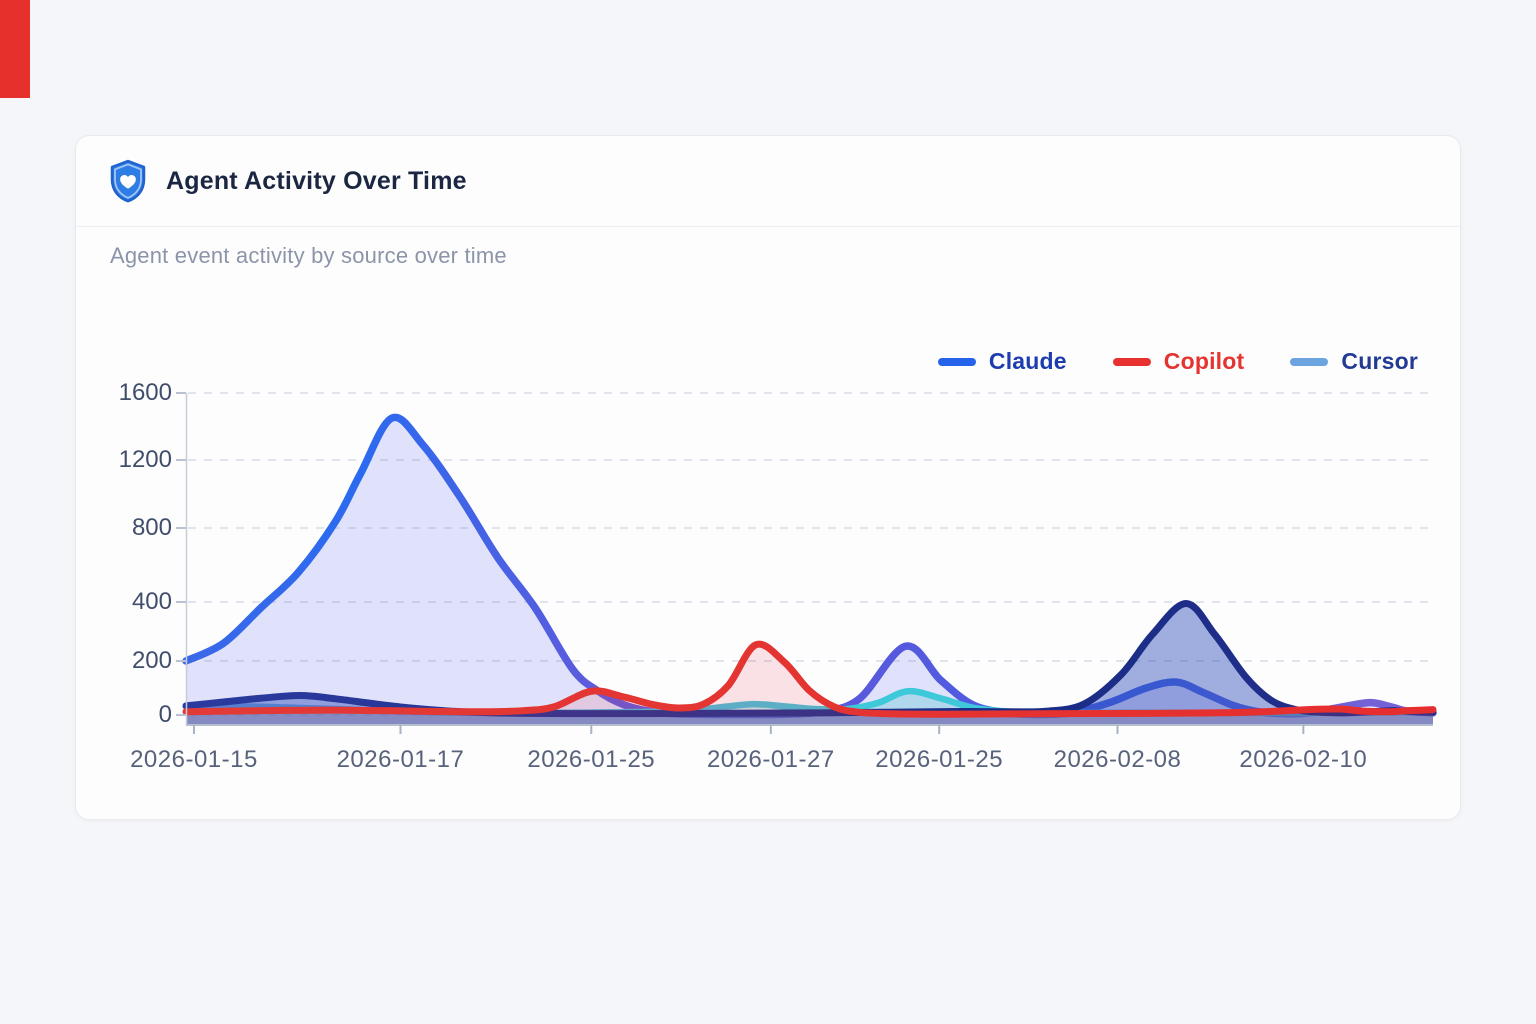  I want to click on y-axis-label: 1600, so click(145, 392).